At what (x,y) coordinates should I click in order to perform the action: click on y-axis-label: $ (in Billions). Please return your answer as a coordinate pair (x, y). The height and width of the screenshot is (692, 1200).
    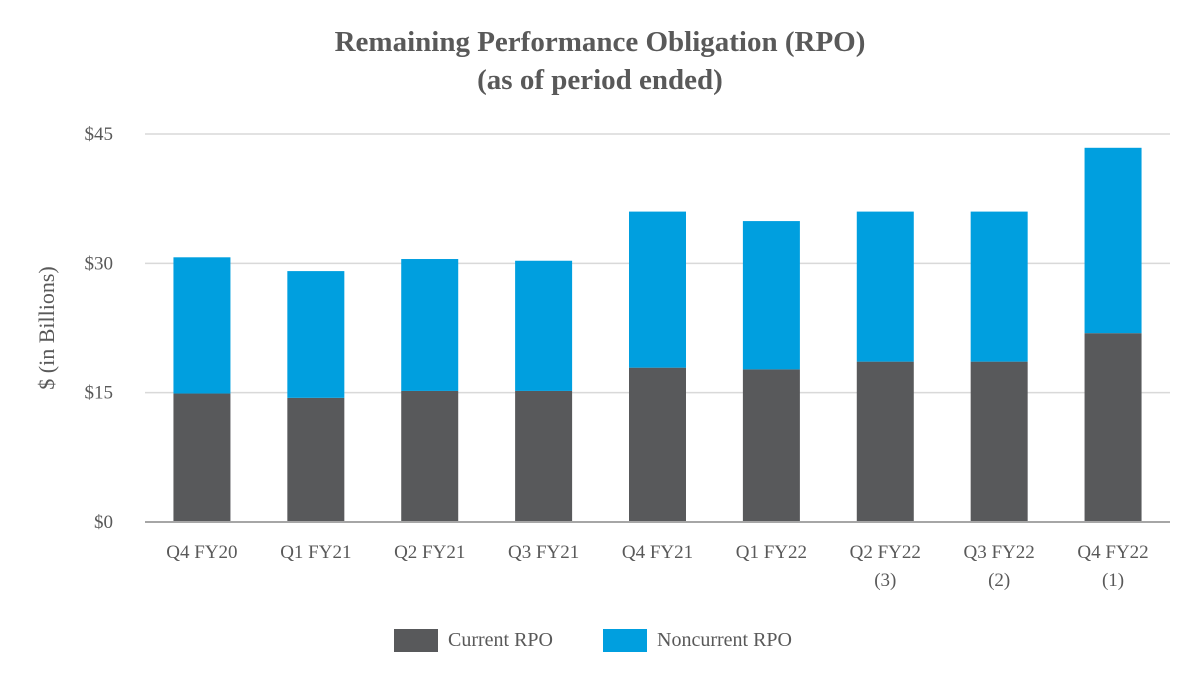
    Looking at the image, I should click on (46, 327).